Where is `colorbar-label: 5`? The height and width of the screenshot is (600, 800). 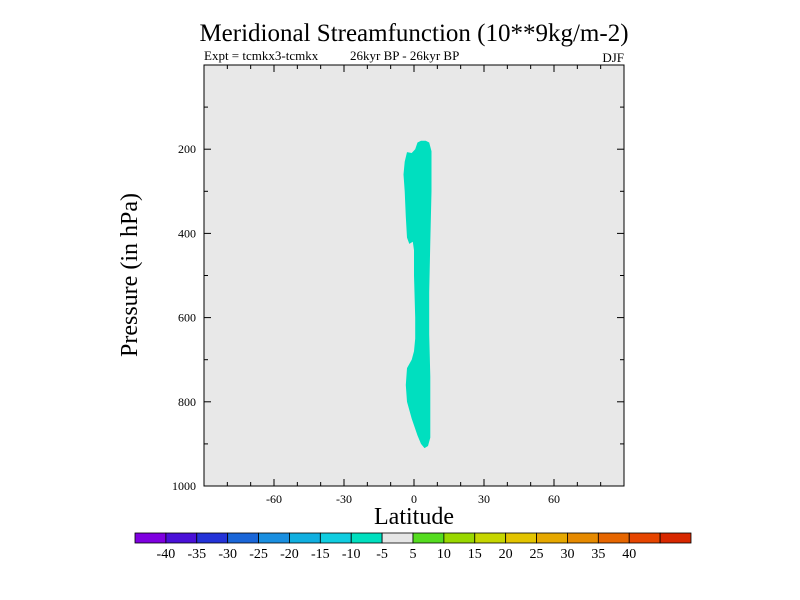 colorbar-label: 5 is located at coordinates (413, 554).